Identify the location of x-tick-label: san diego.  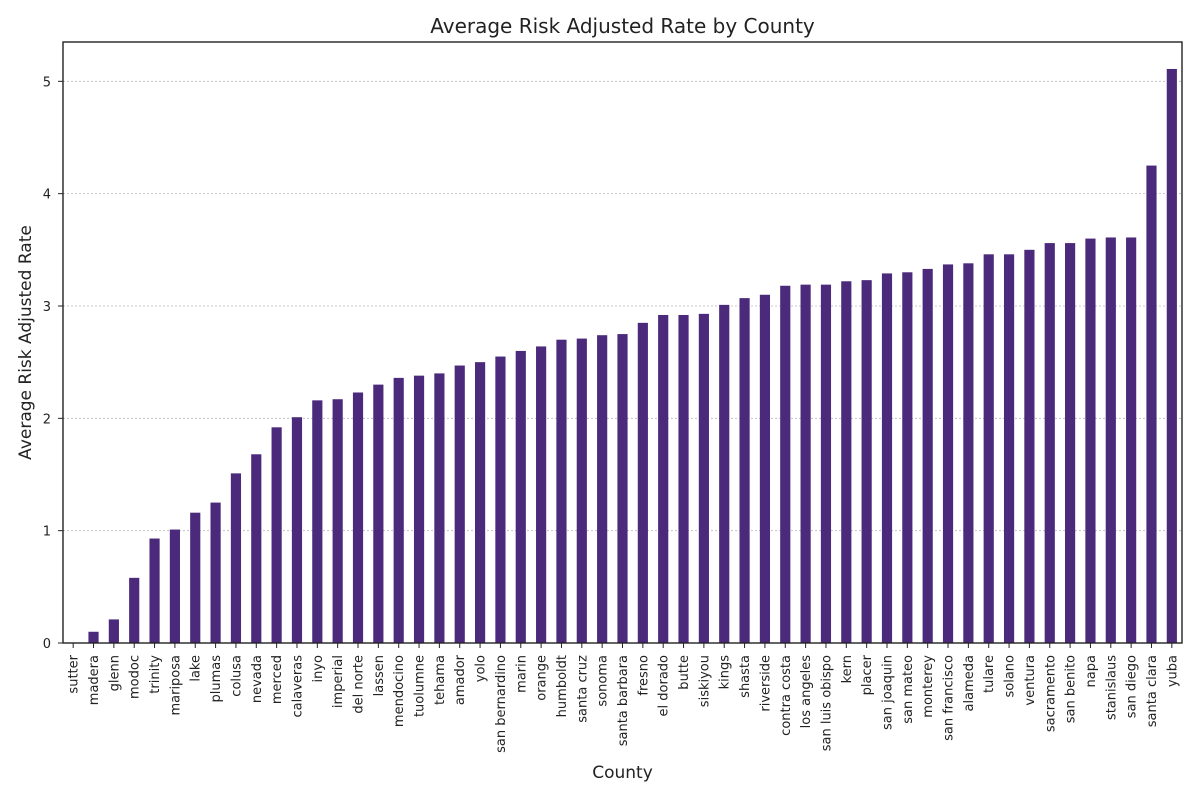
(1132, 686).